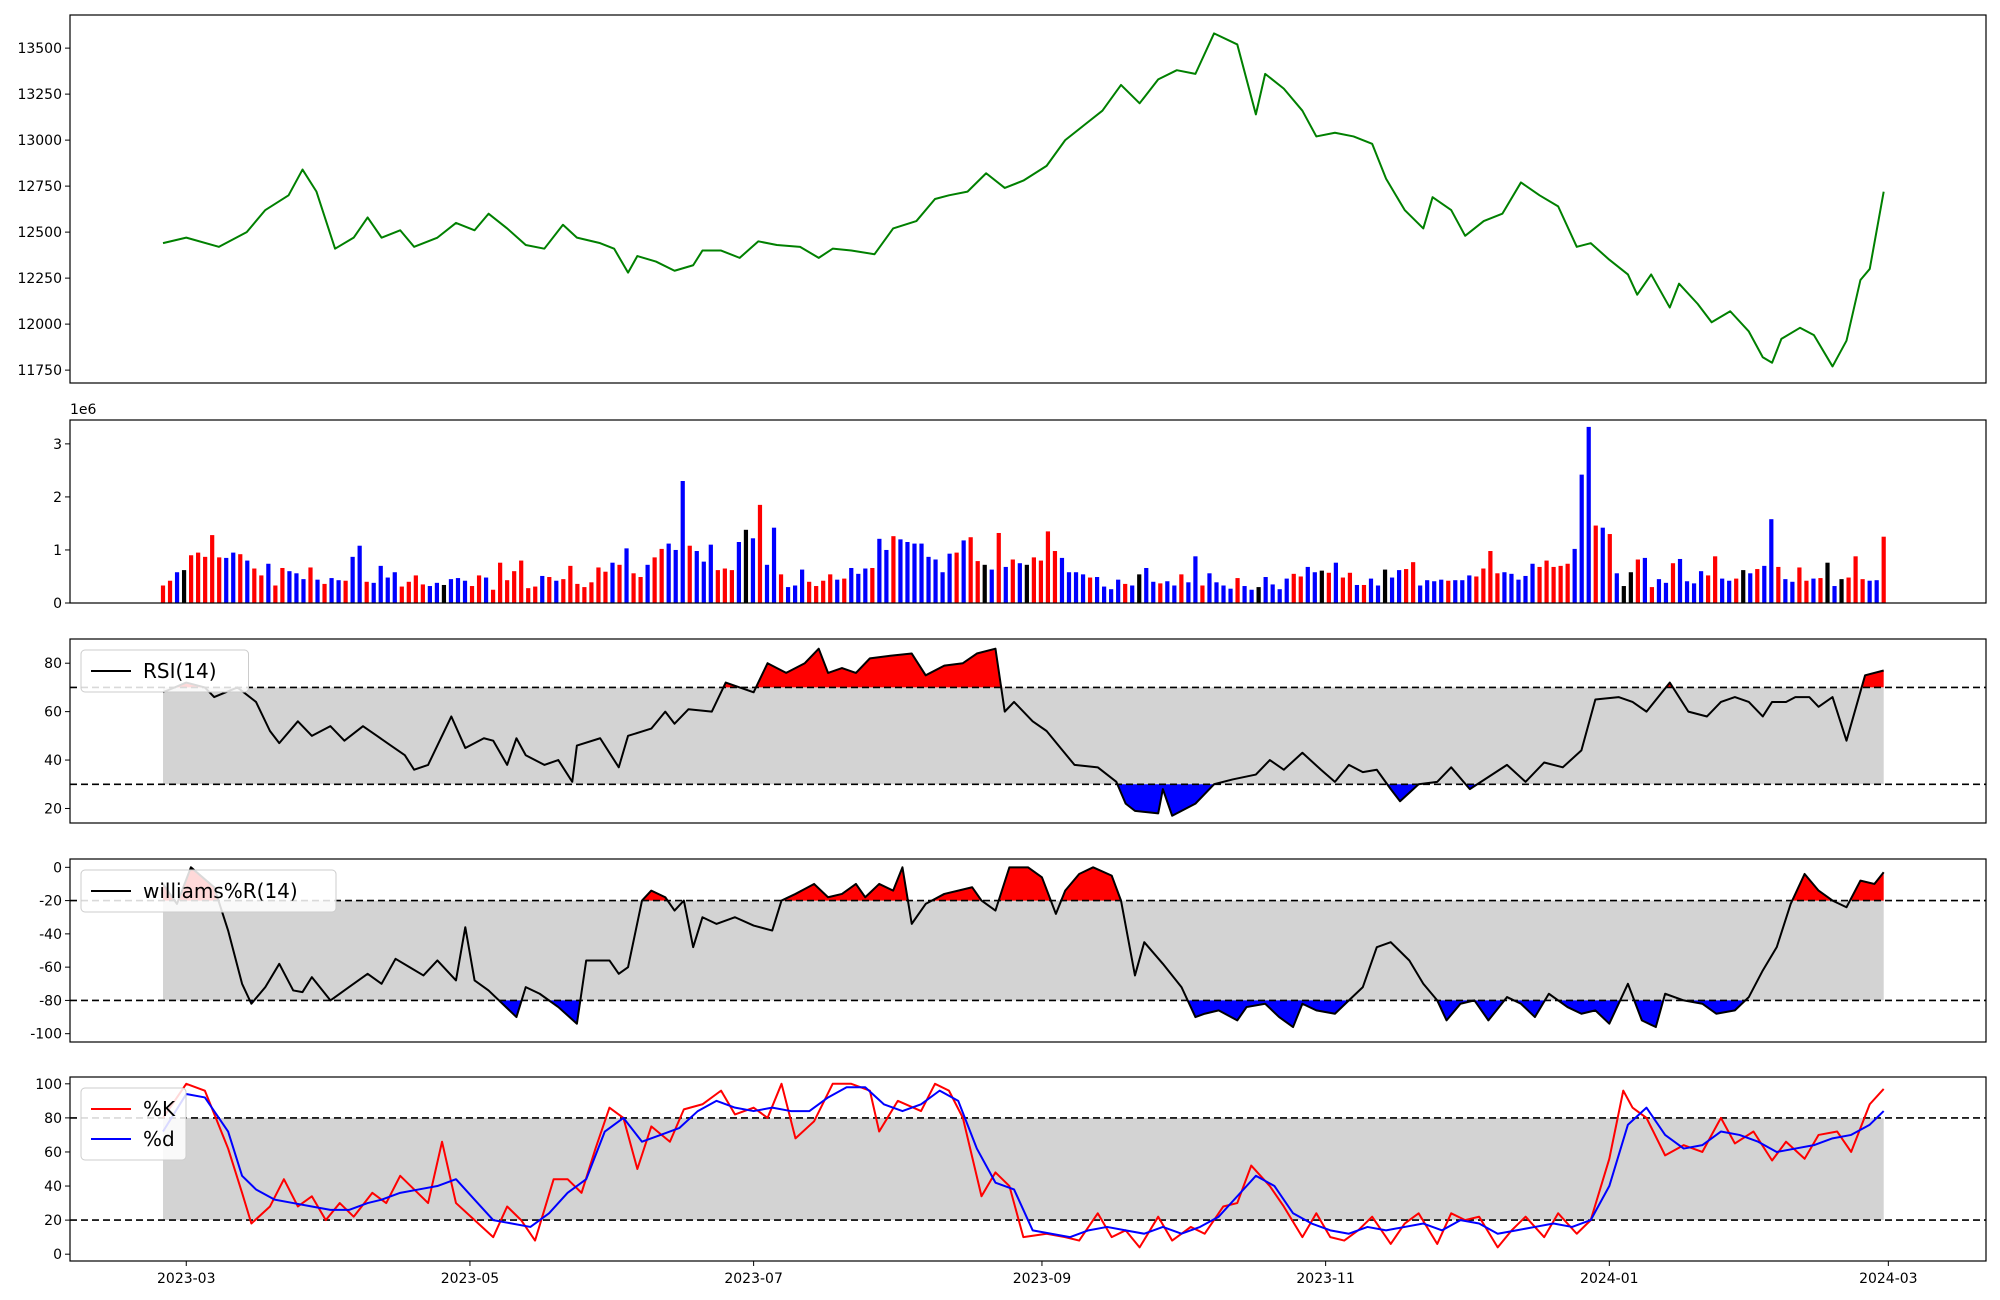 The width and height of the screenshot is (2000, 1300). What do you see at coordinates (1023, 1162) in the screenshot?
I see `stochastic-d-line` at bounding box center [1023, 1162].